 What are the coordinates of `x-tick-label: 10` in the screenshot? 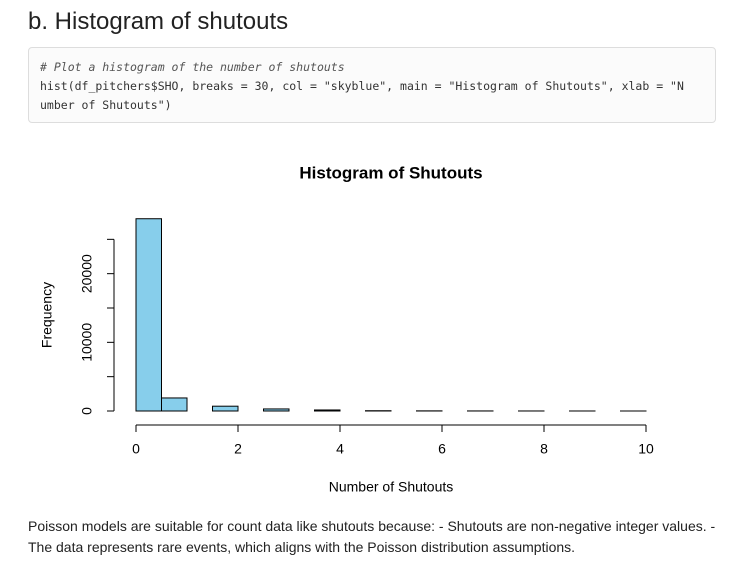 It's located at (646, 449).